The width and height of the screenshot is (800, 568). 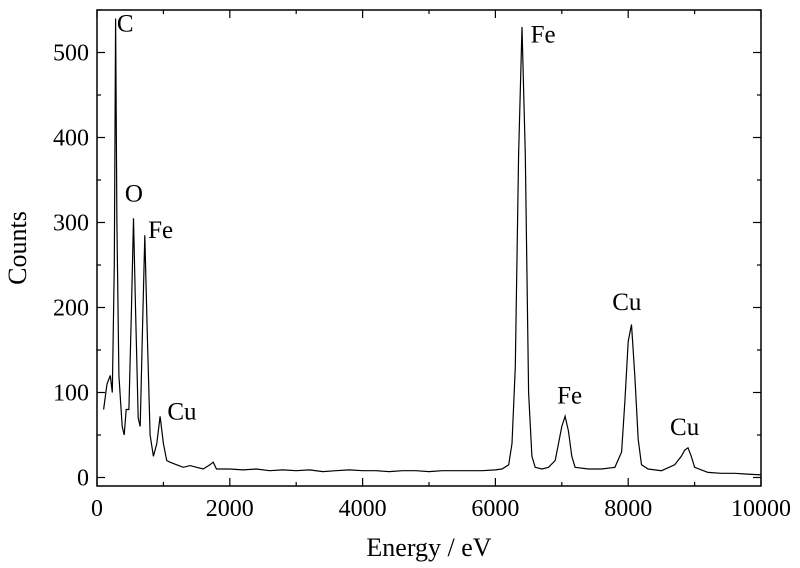 What do you see at coordinates (71, 54) in the screenshot?
I see `y-tick-label: 500` at bounding box center [71, 54].